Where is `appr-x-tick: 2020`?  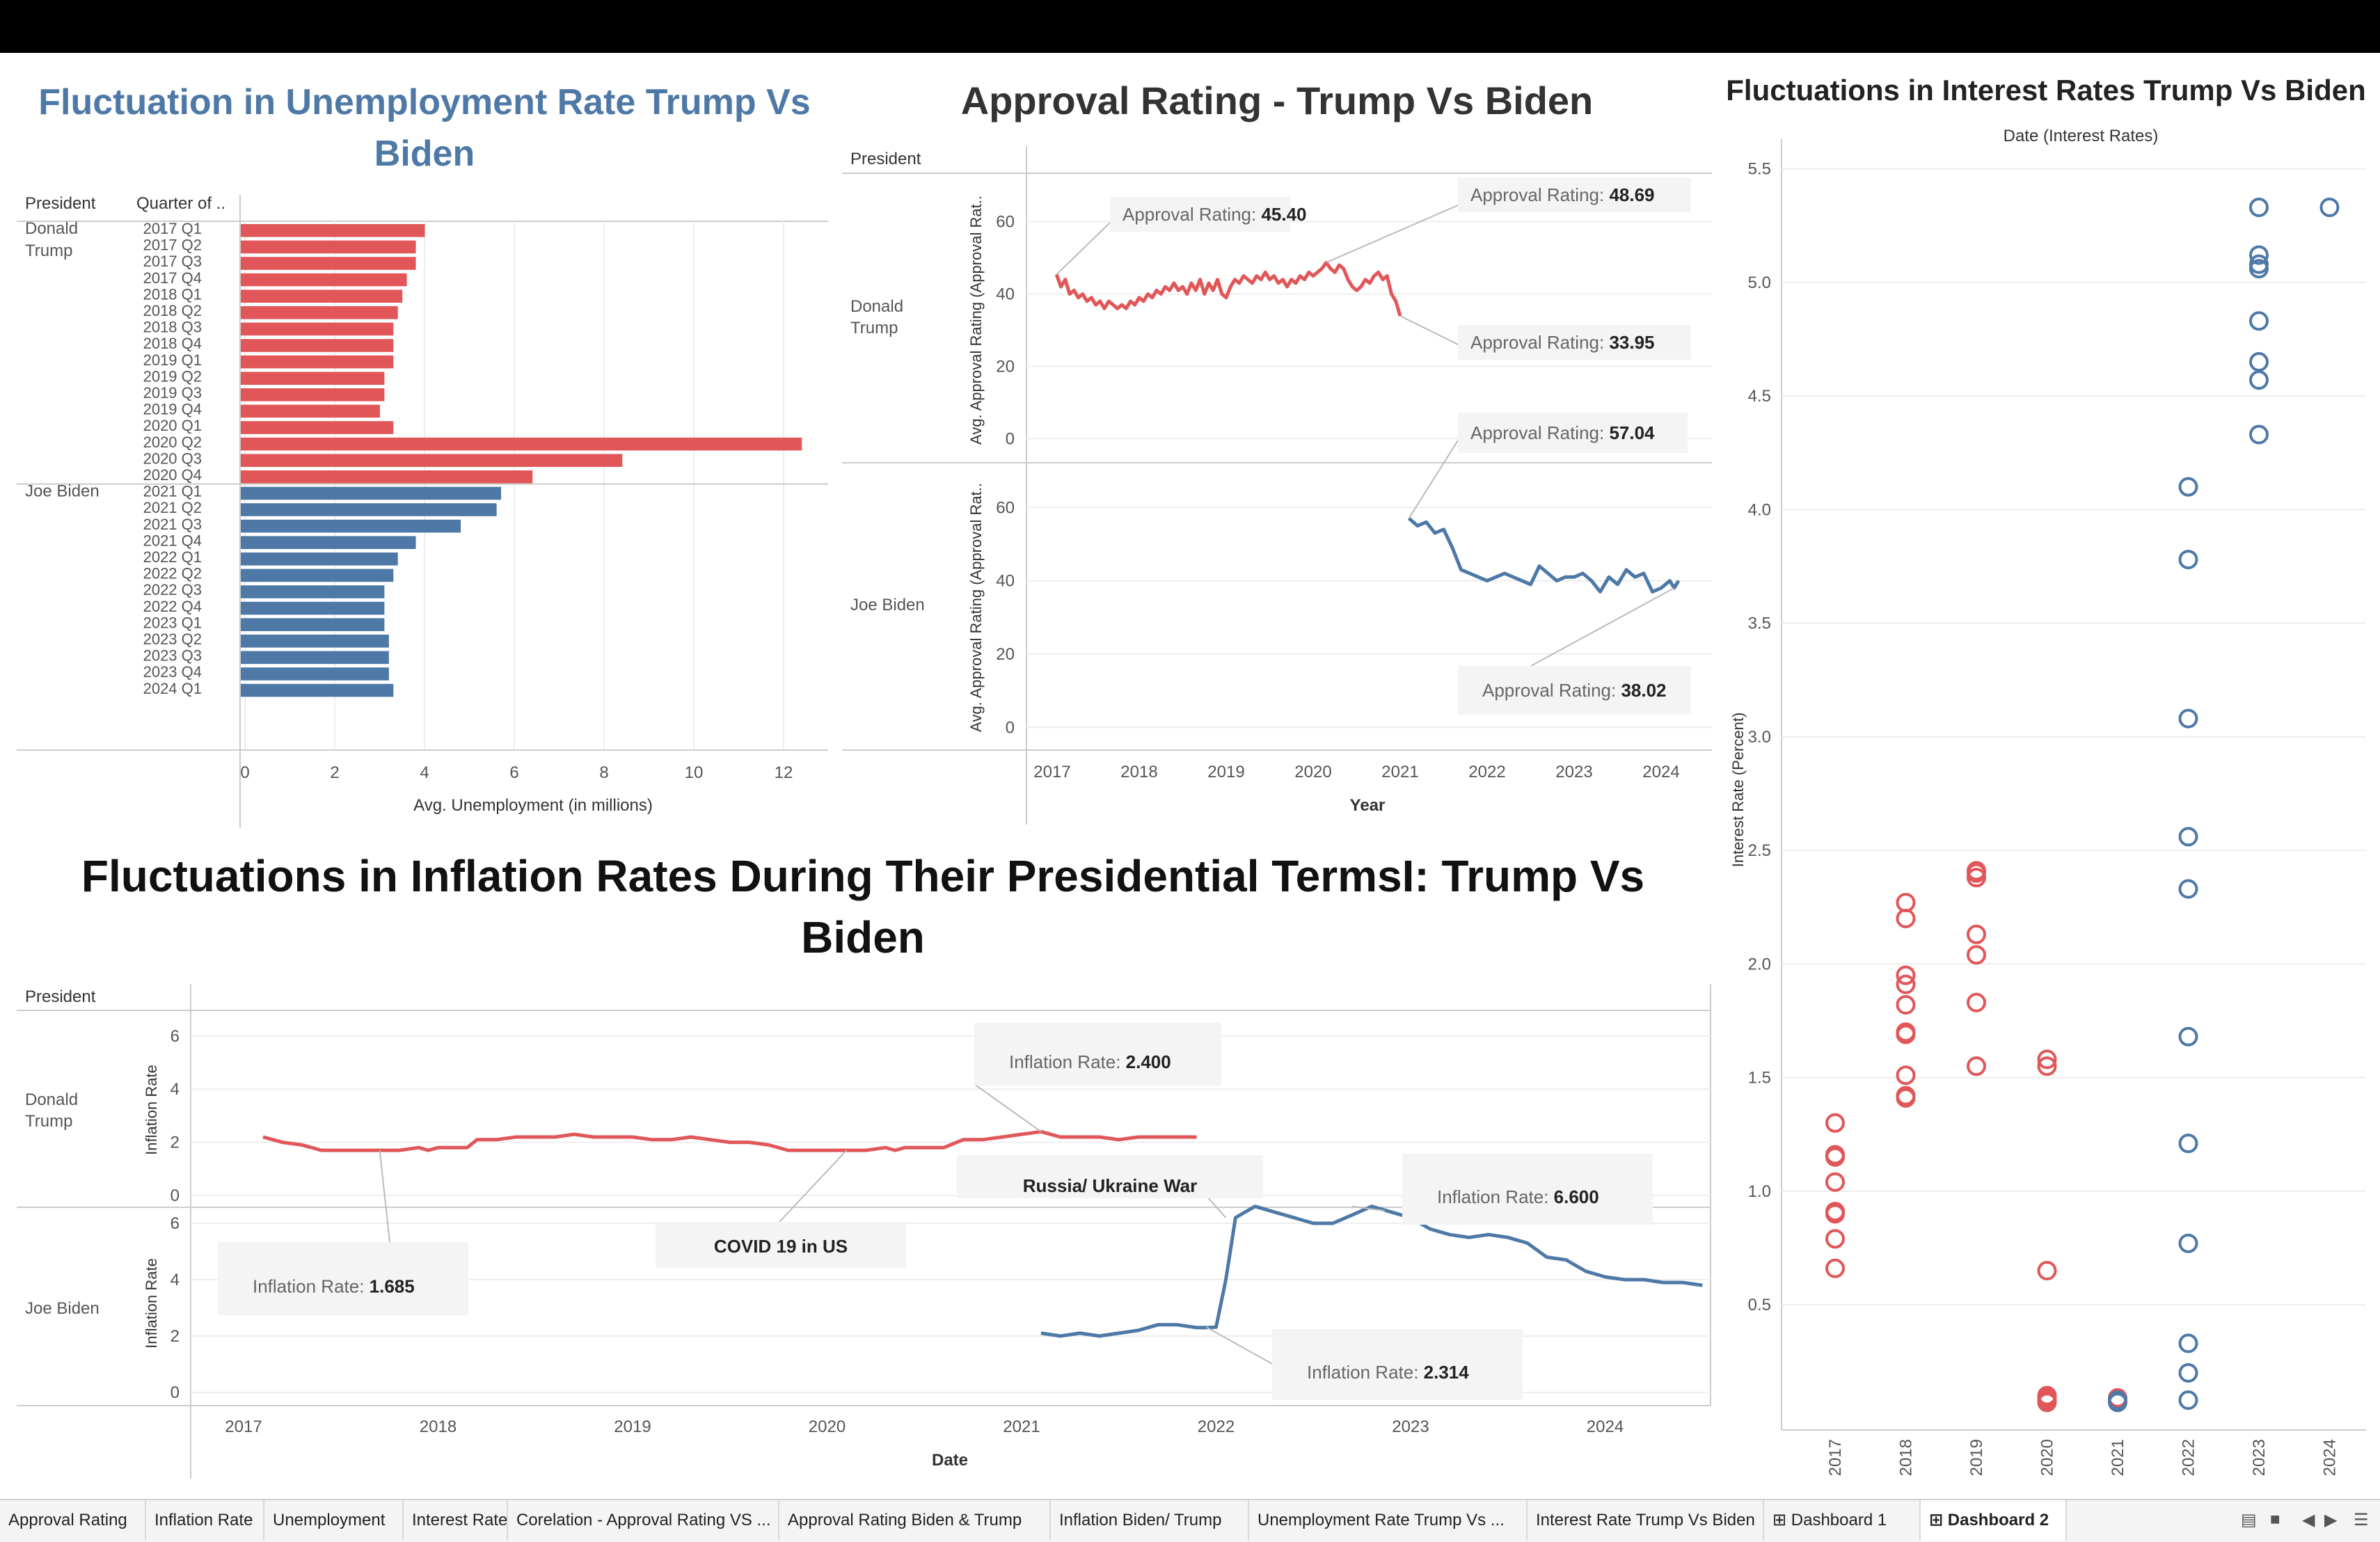
appr-x-tick: 2020 is located at coordinates (1312, 772).